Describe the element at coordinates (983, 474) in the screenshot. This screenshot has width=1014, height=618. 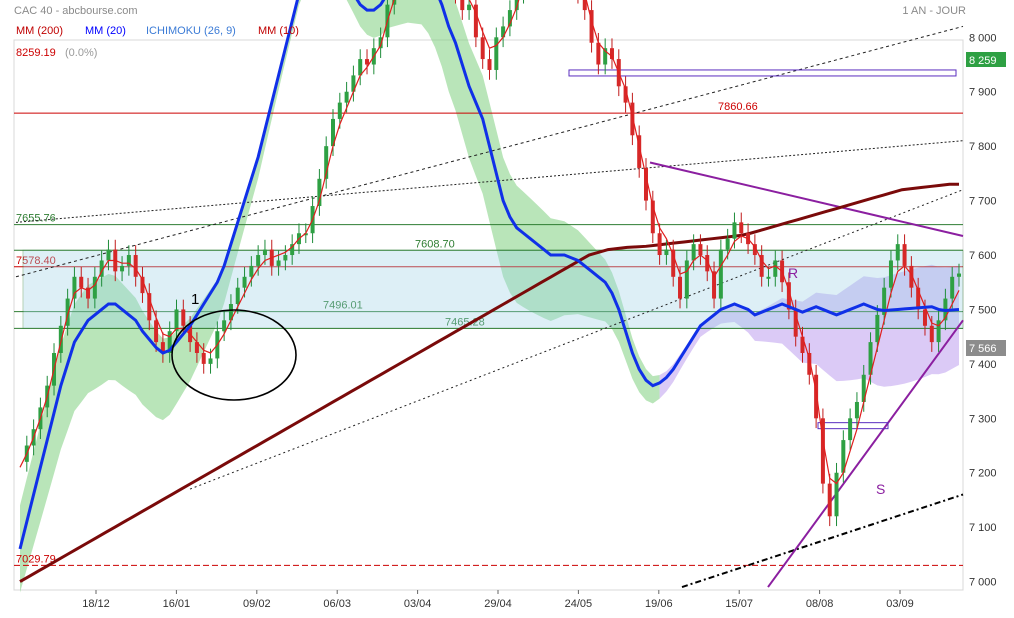
I see `y-tick-label-2: 7 200` at that location.